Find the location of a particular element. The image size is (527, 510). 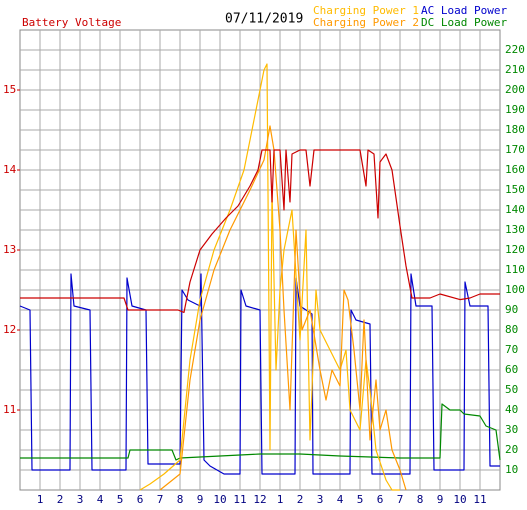

x-tick-label: 12 is located at coordinates (259, 499).